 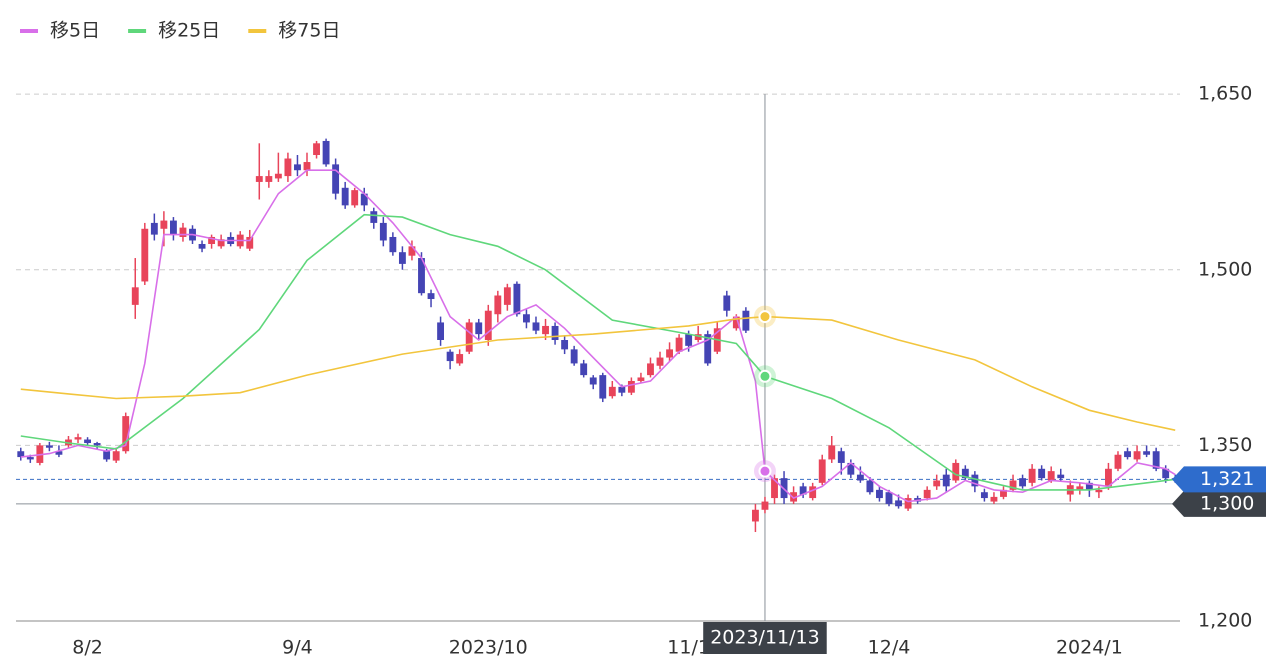 I want to click on legend-label: 移75日, so click(x=309, y=31).